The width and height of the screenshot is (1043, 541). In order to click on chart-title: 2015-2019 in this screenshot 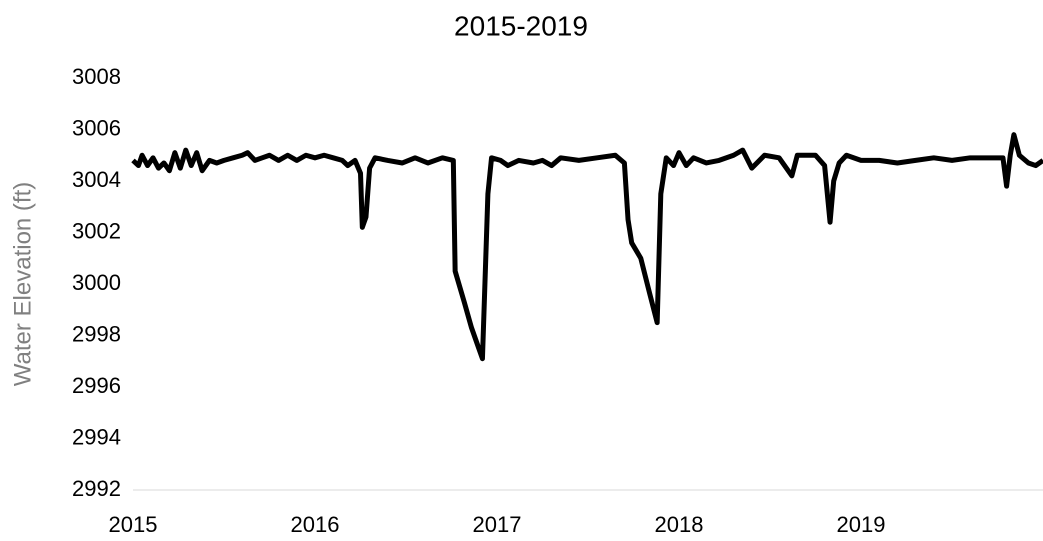, I will do `click(521, 25)`.